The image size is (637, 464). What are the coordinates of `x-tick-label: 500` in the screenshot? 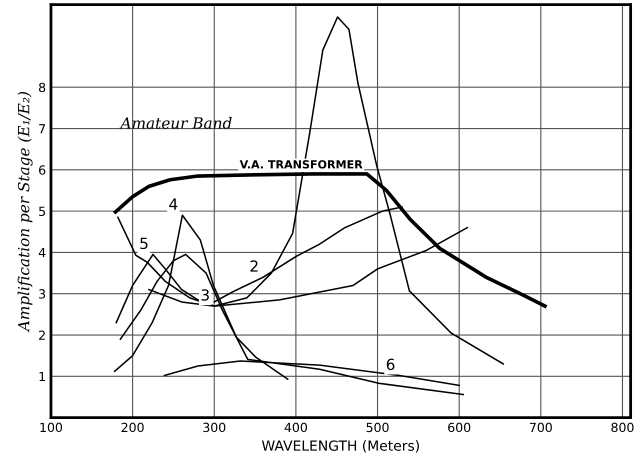 It's located at (377, 427).